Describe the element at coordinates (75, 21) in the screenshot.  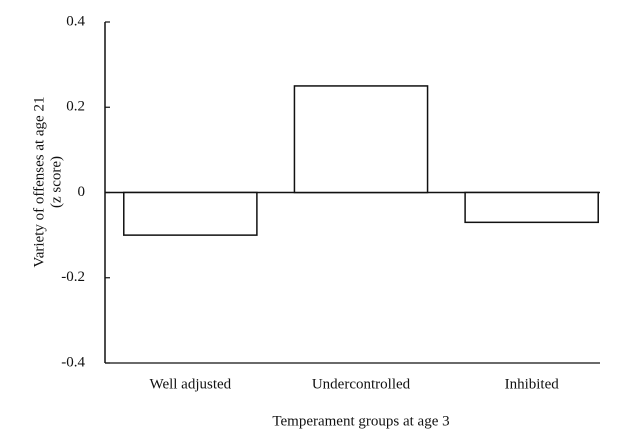
I see `y-tick-label: 0.4` at that location.